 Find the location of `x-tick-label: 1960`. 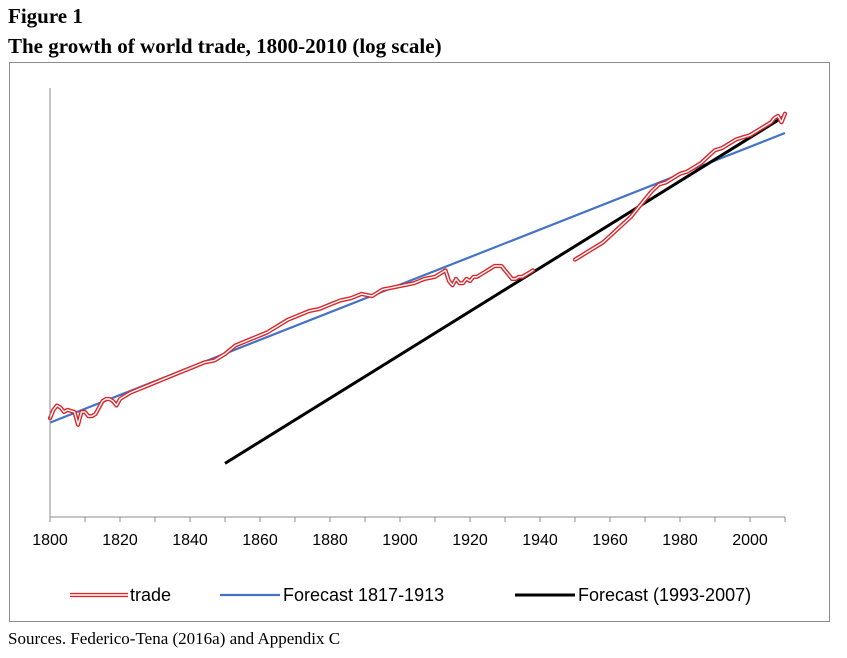

x-tick-label: 1960 is located at coordinates (610, 540).